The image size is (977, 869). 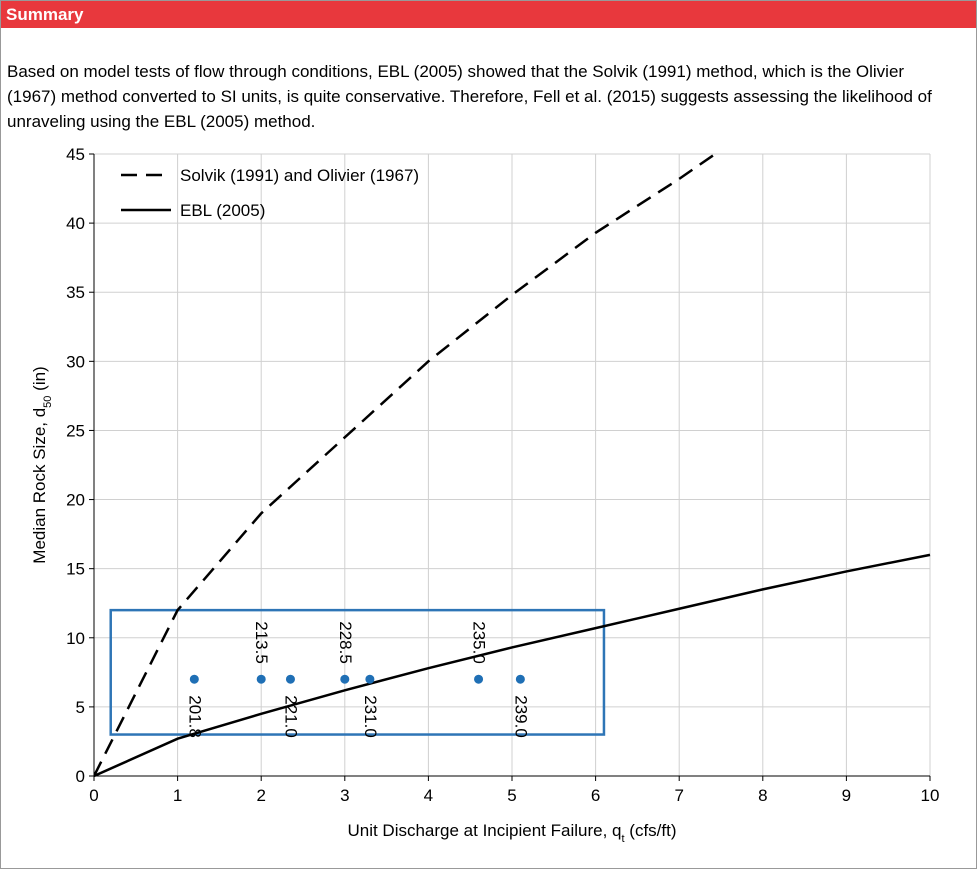 I want to click on x-tick-label: 10, so click(x=930, y=795).